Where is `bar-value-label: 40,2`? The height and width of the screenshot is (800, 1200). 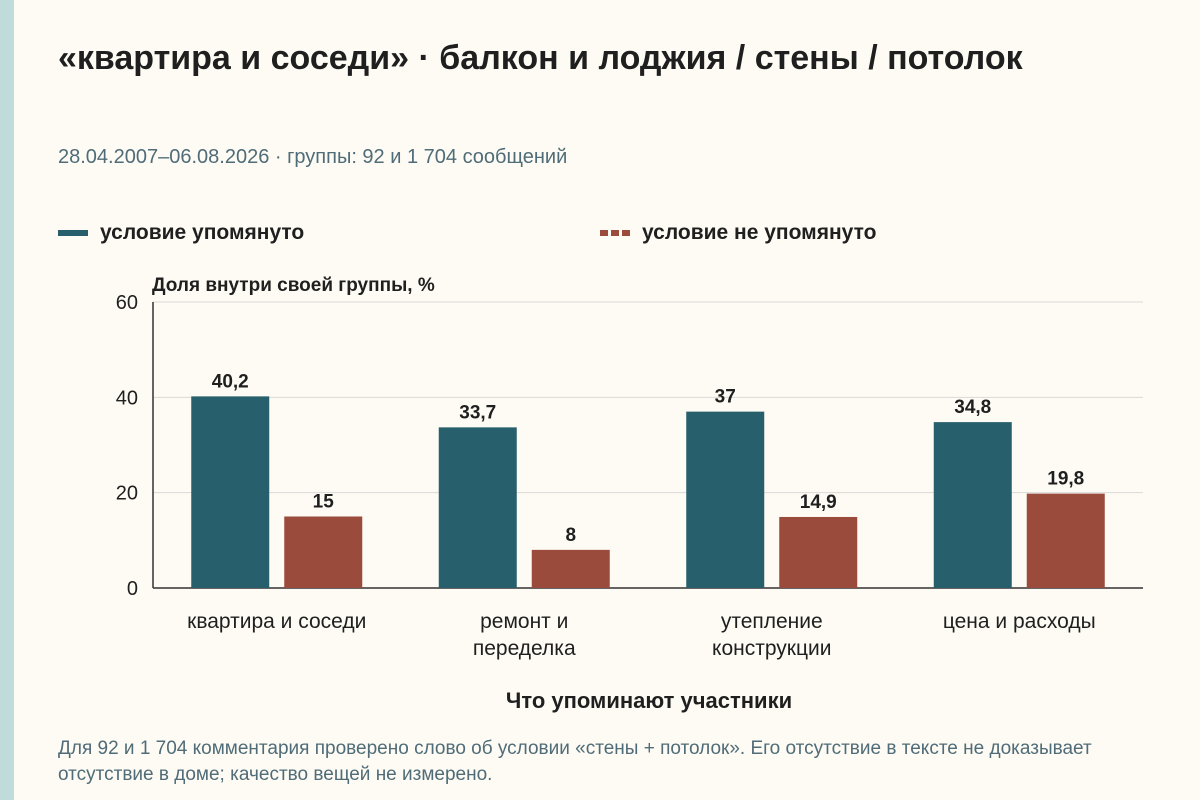 bar-value-label: 40,2 is located at coordinates (230, 381).